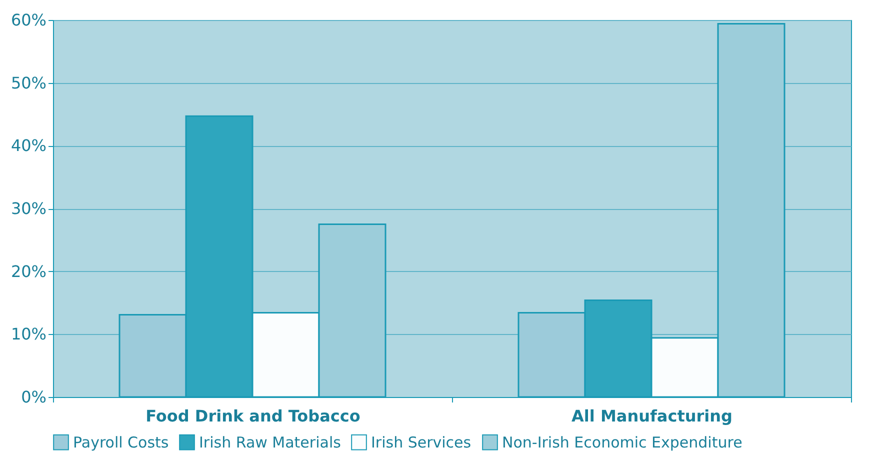 The width and height of the screenshot is (886, 464). I want to click on y-tick-label: 20%, so click(28, 271).